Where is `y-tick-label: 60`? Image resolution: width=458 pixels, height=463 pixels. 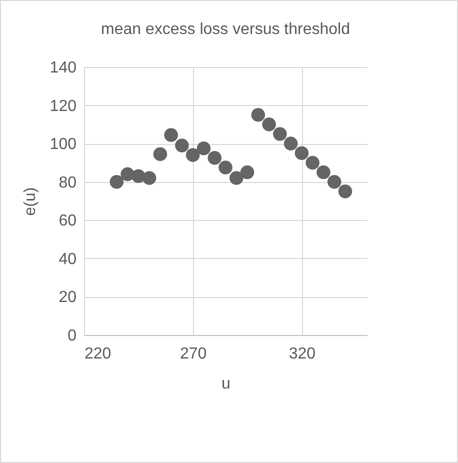
y-tick-label: 60 is located at coordinates (67, 221).